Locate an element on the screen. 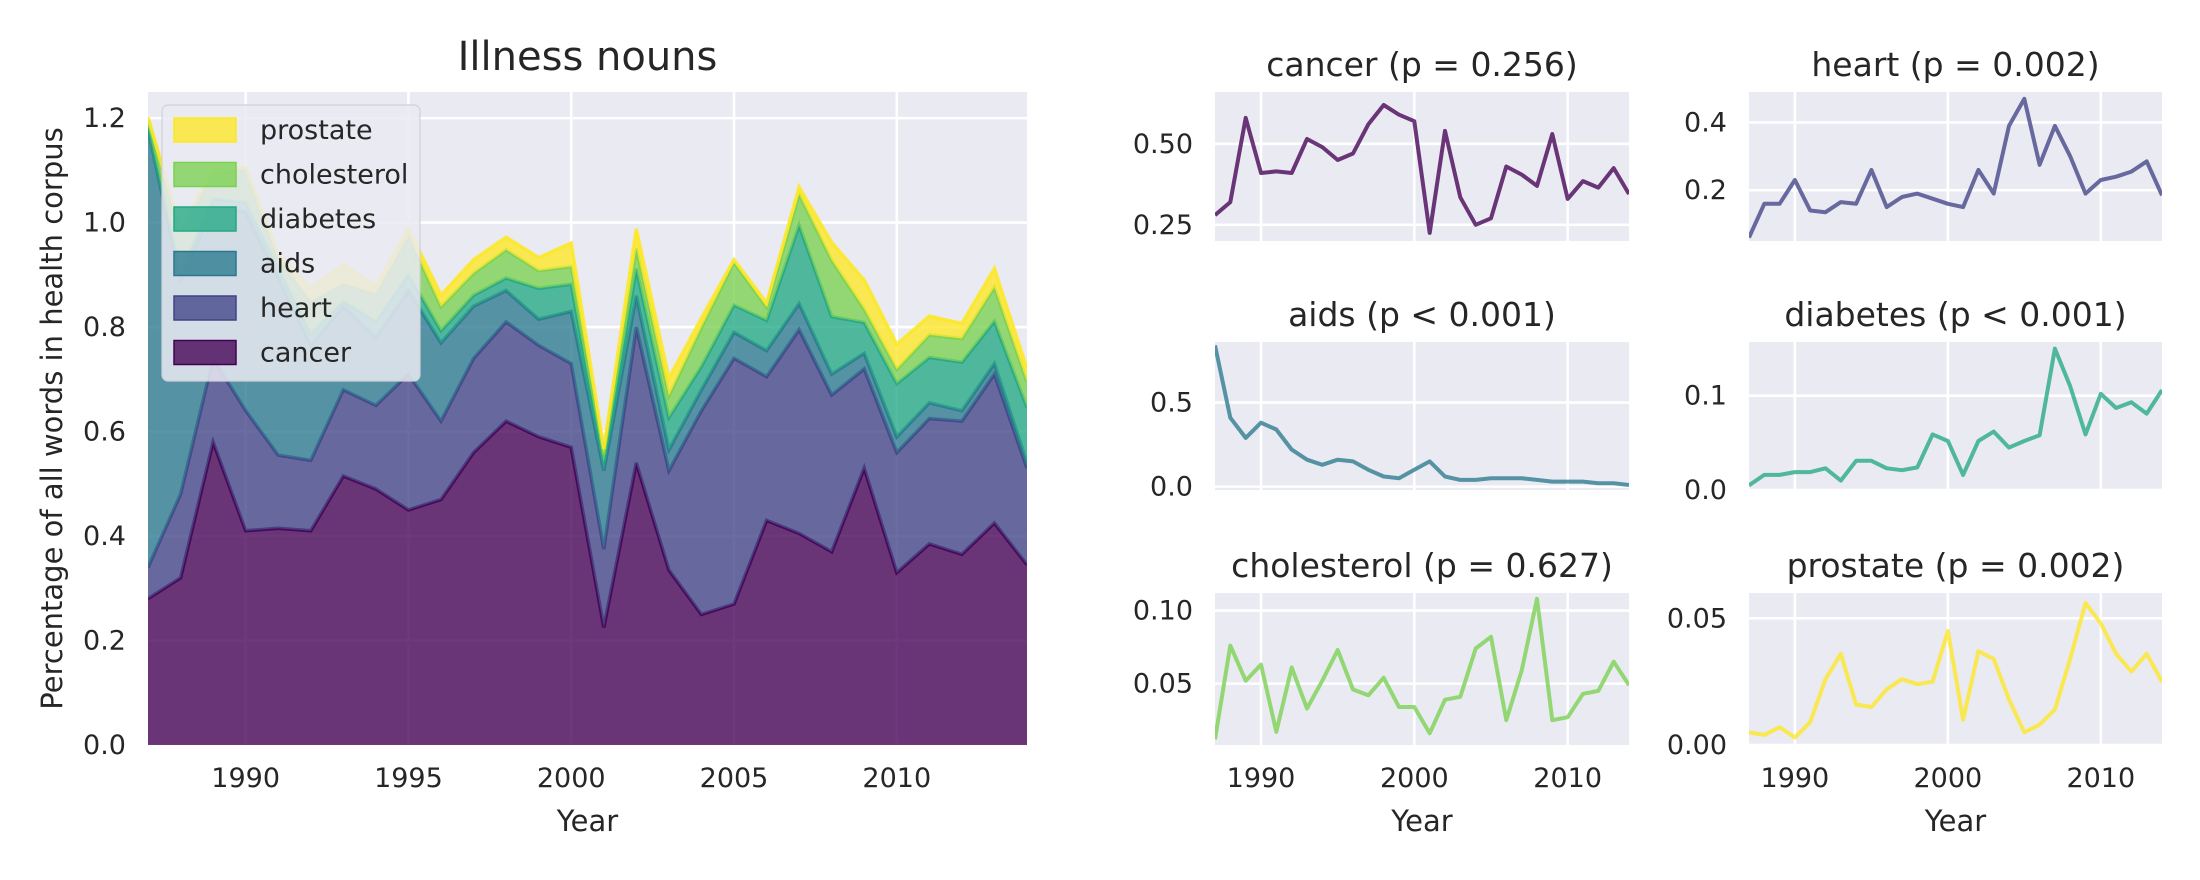 The width and height of the screenshot is (2200, 880). legend-swatch-prostate is located at coordinates (205, 130).